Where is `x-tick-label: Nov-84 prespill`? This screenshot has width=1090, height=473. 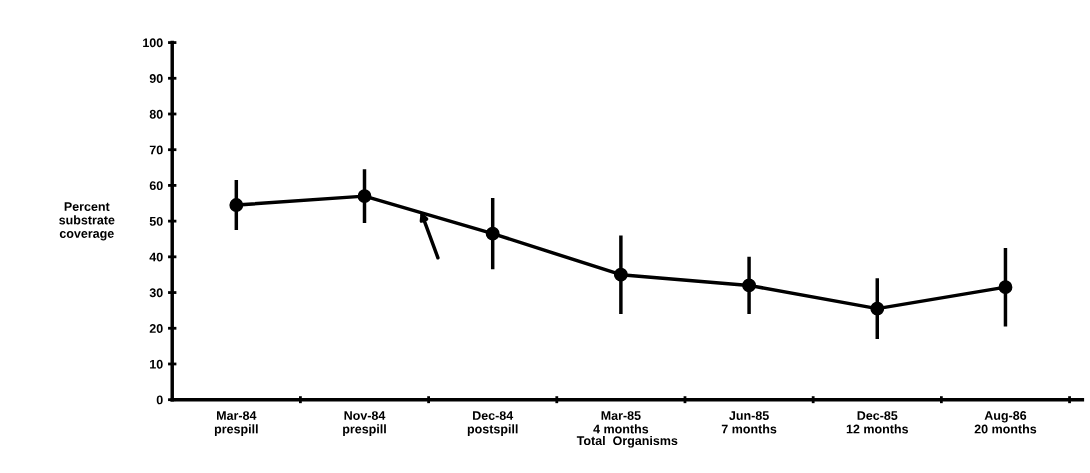
x-tick-label: Nov-84 prespill is located at coordinates (364, 423).